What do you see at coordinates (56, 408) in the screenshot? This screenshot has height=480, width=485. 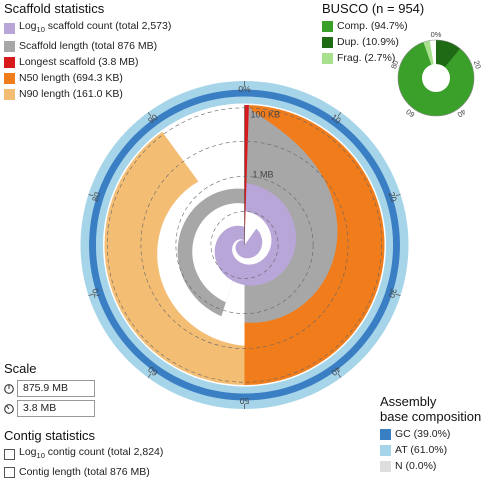 I see `scale-radial-value: 3.8 MB` at bounding box center [56, 408].